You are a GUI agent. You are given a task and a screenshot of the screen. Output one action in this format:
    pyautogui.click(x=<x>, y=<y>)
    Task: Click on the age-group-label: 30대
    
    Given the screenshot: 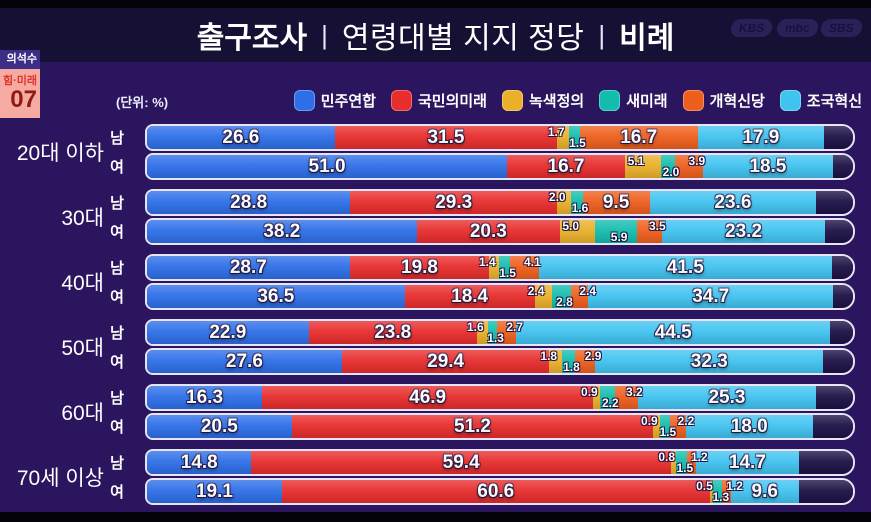 What is the action you would take?
    pyautogui.click(x=82, y=218)
    